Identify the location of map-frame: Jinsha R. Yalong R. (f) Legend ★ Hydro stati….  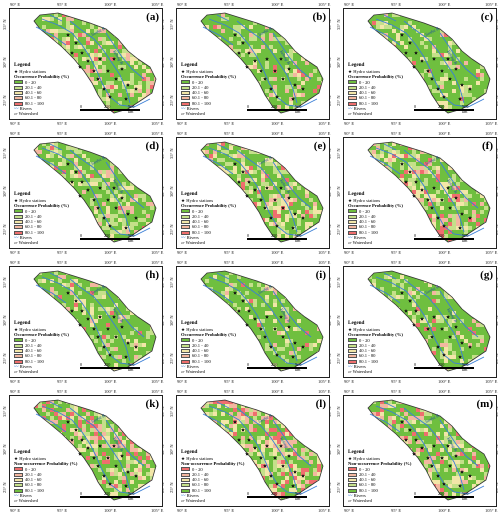
(420, 193).